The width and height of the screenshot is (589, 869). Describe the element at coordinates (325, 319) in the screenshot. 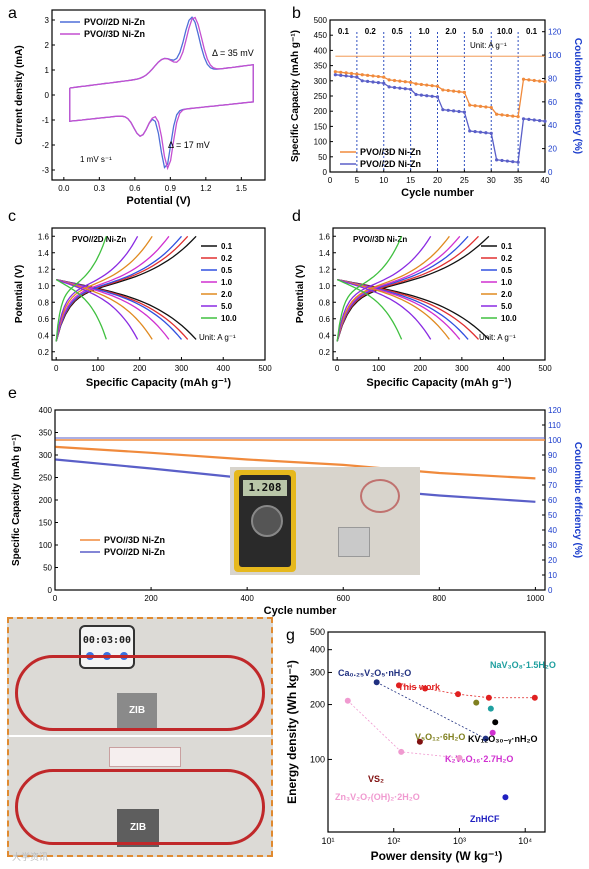

I see `y-tick-label: 0.6` at that location.